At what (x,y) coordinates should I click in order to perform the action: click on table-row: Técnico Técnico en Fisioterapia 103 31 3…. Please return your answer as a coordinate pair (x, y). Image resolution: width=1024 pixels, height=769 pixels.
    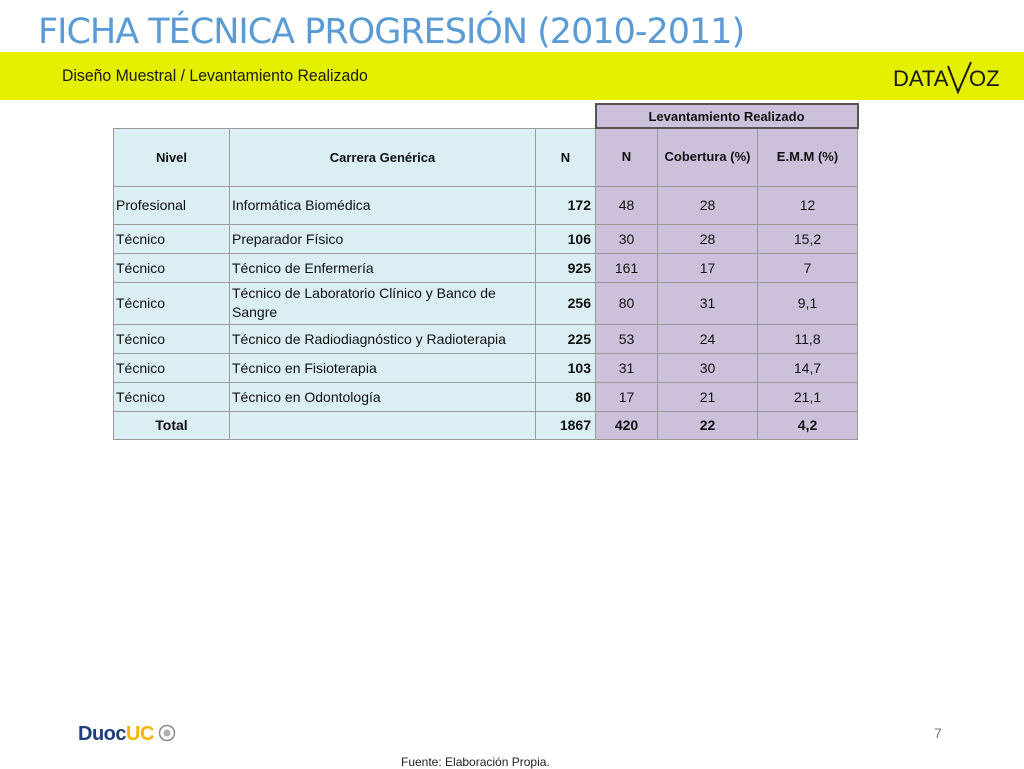
    Looking at the image, I should click on (485, 367).